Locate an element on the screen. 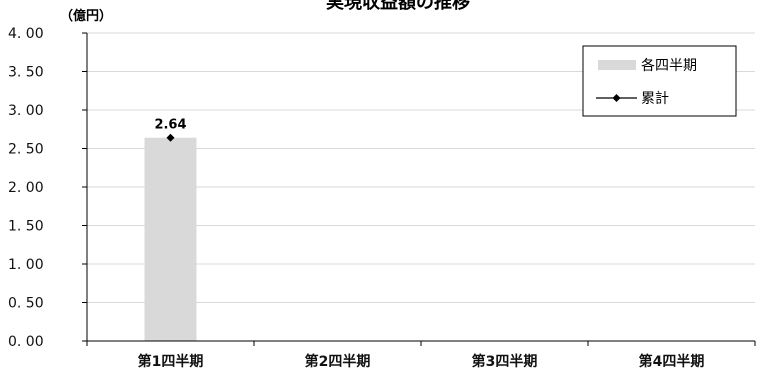 This screenshot has height=377, width=761. bars is located at coordinates (170, 239).